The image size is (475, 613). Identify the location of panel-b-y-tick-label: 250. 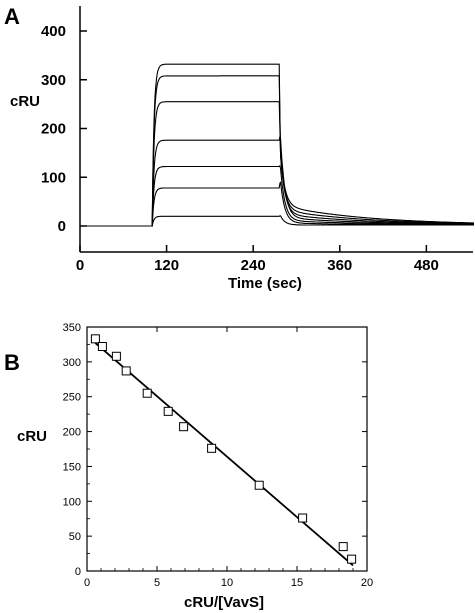
(72, 398).